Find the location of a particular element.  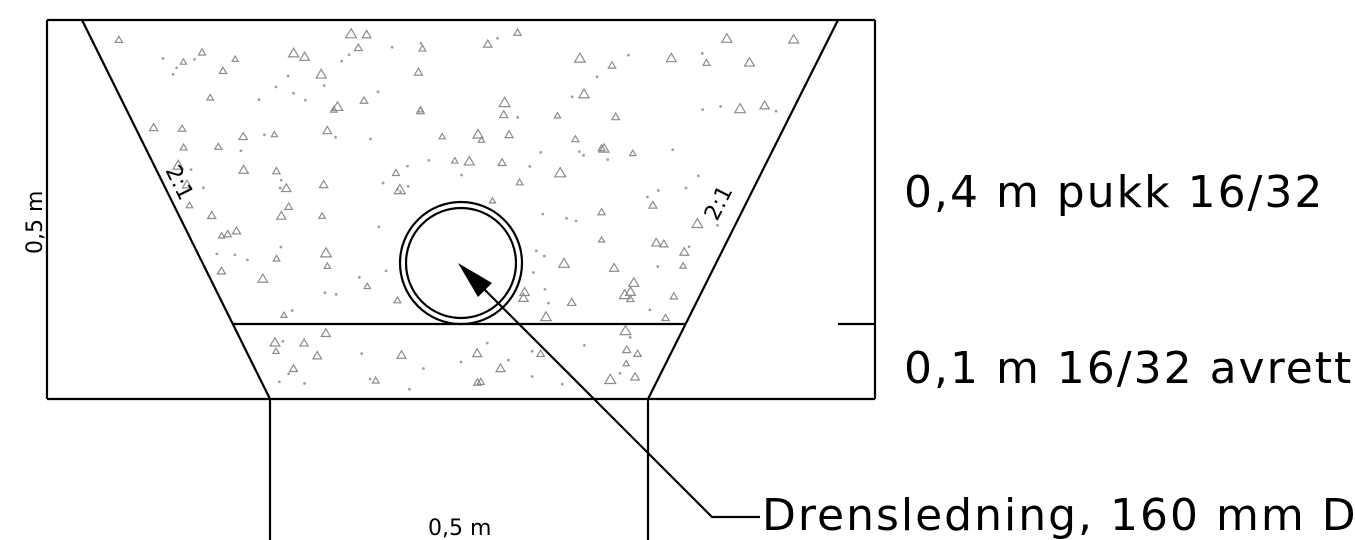

drain-pipe-outer is located at coordinates (461, 263).